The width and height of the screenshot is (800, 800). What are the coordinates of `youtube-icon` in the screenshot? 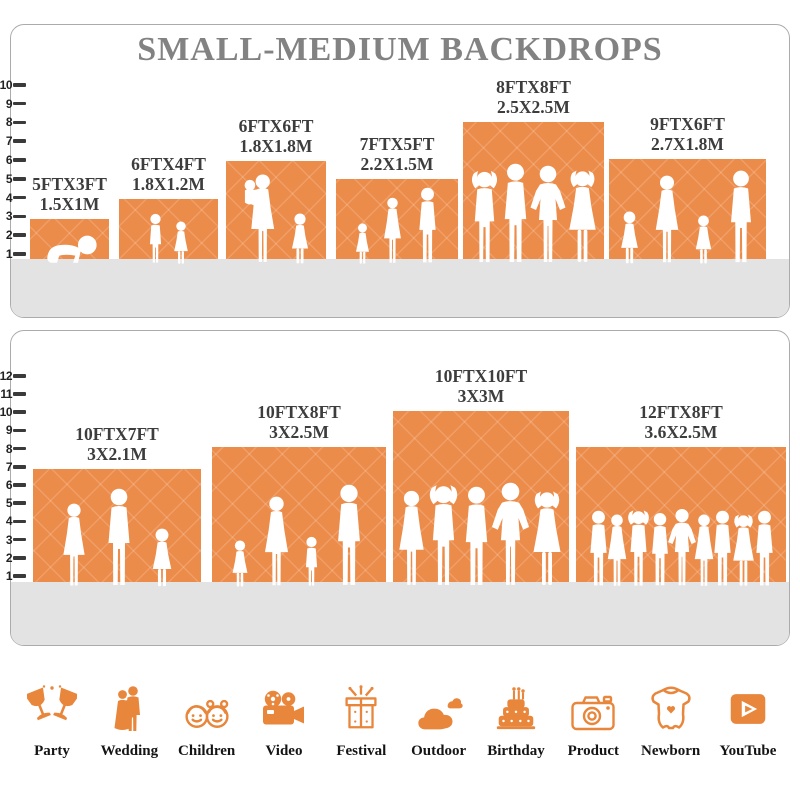 It's located at (748, 709).